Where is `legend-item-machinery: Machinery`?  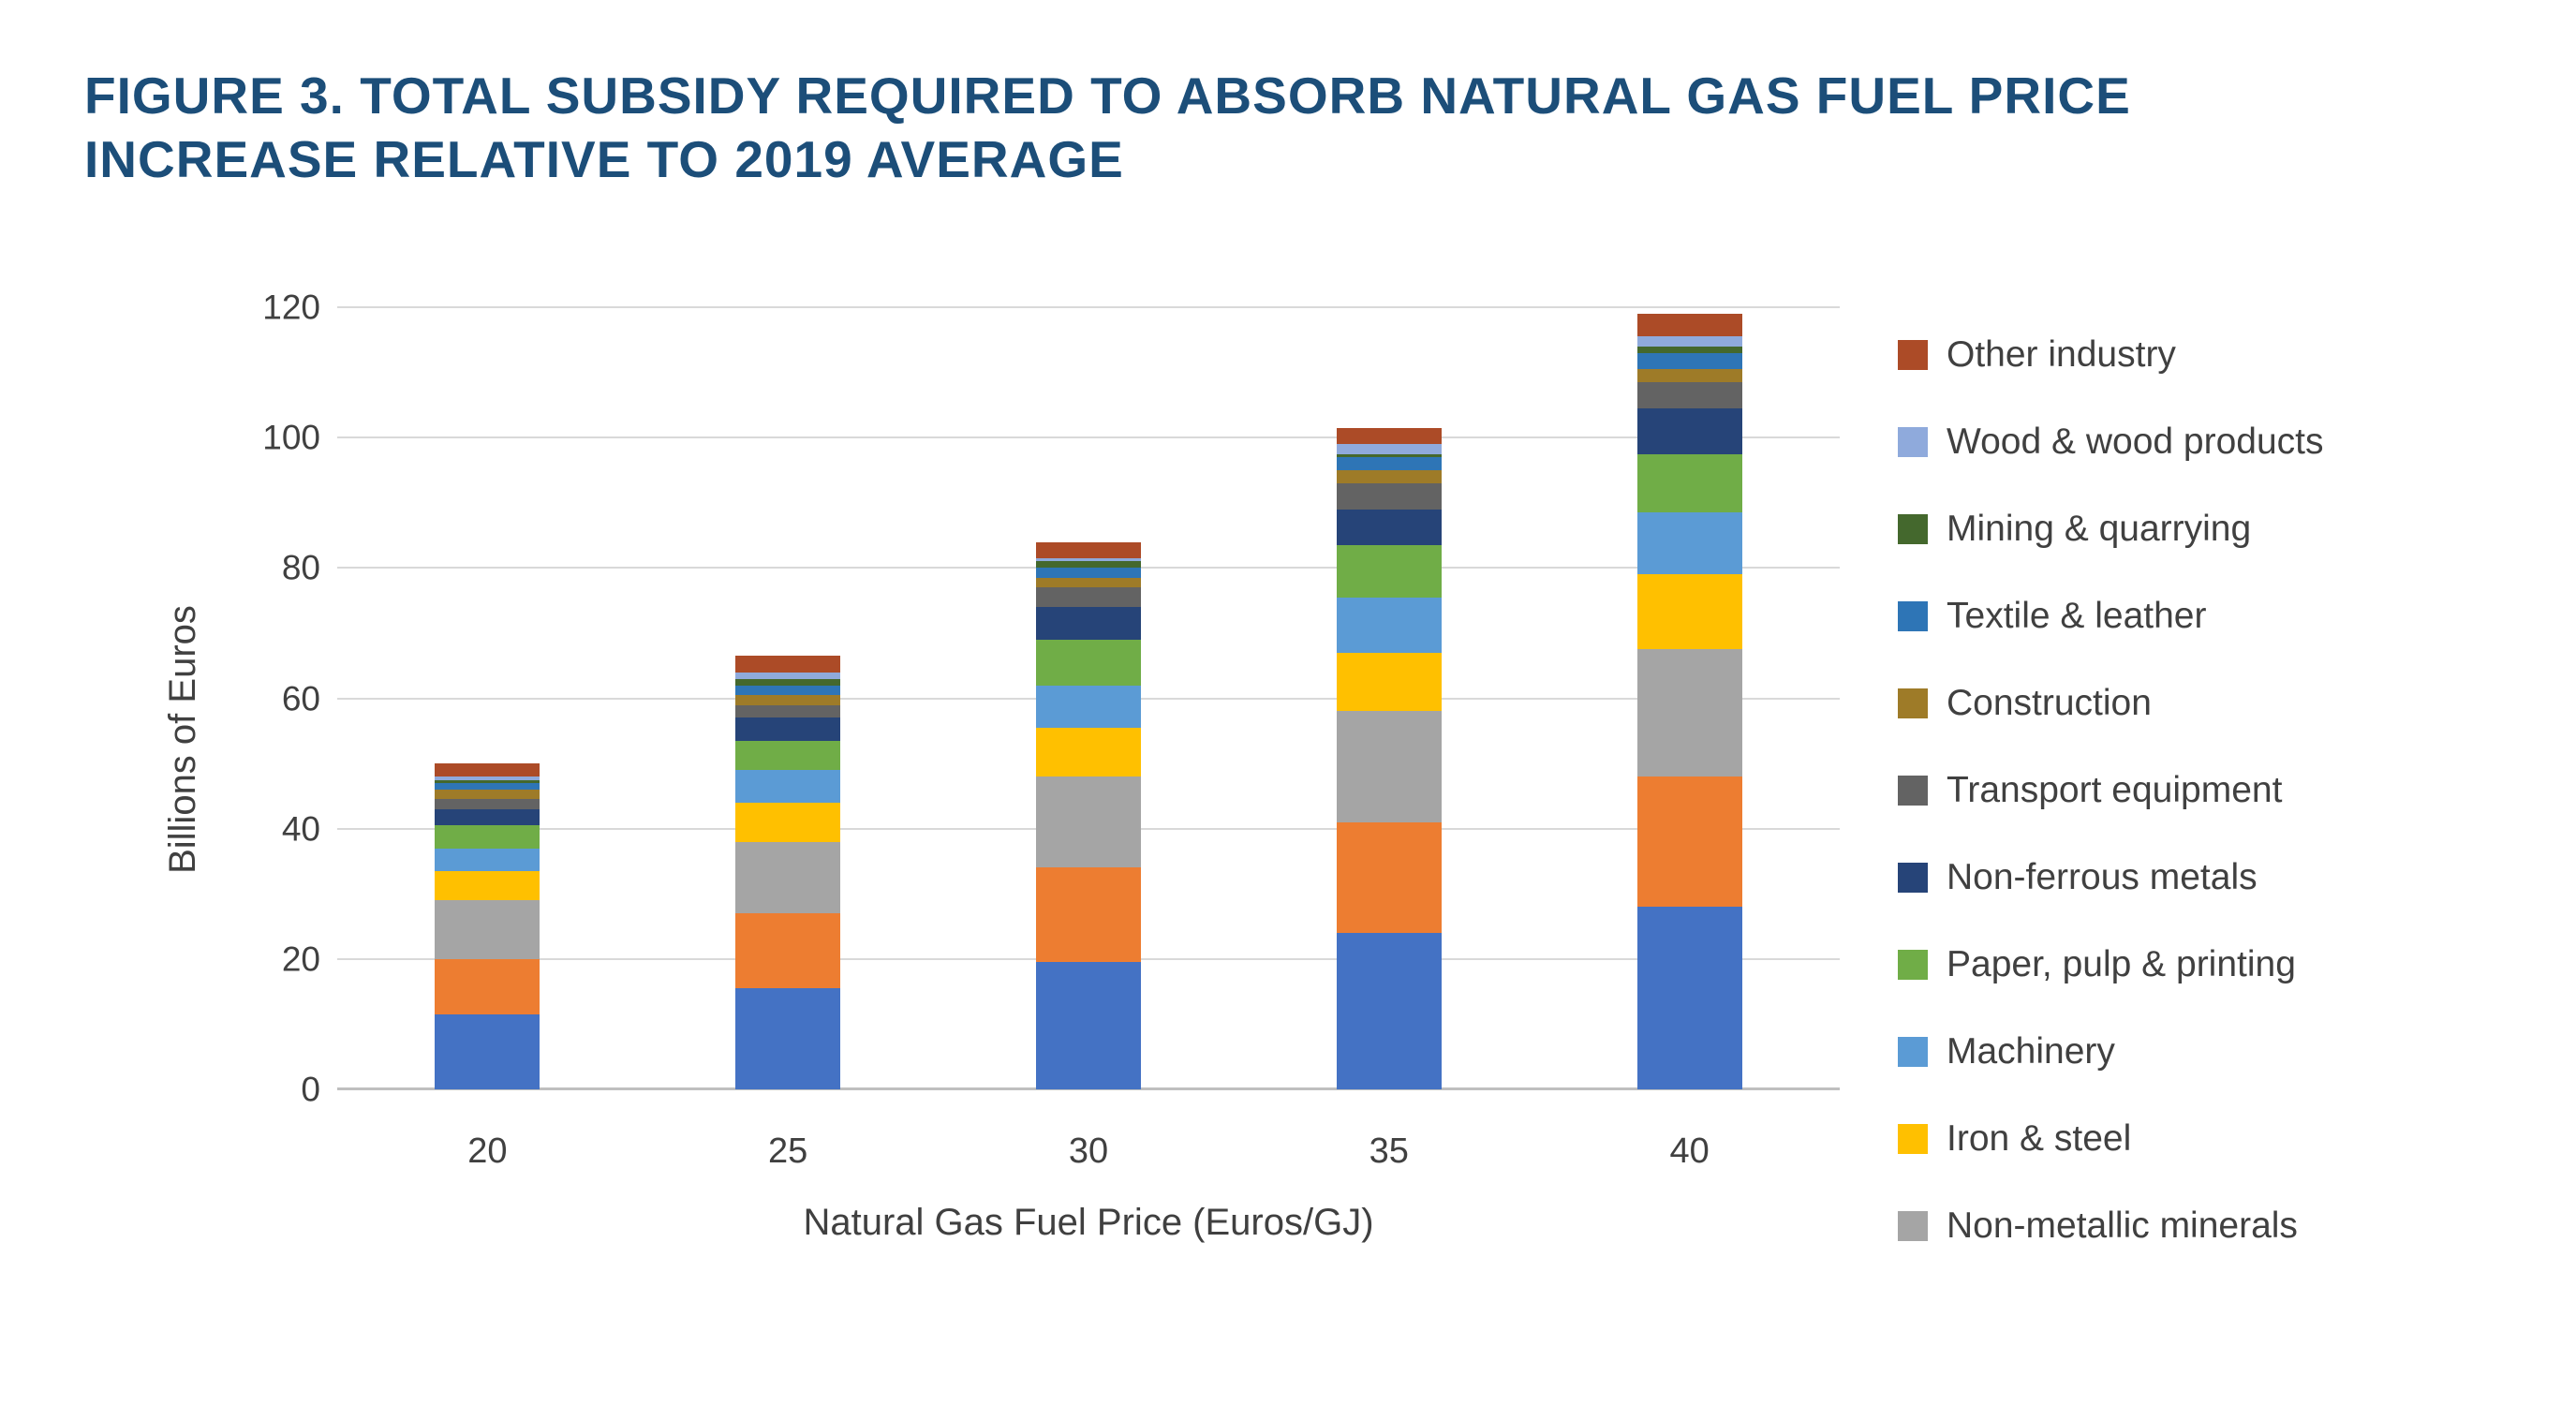
legend-item-machinery: Machinery is located at coordinates (2111, 1051).